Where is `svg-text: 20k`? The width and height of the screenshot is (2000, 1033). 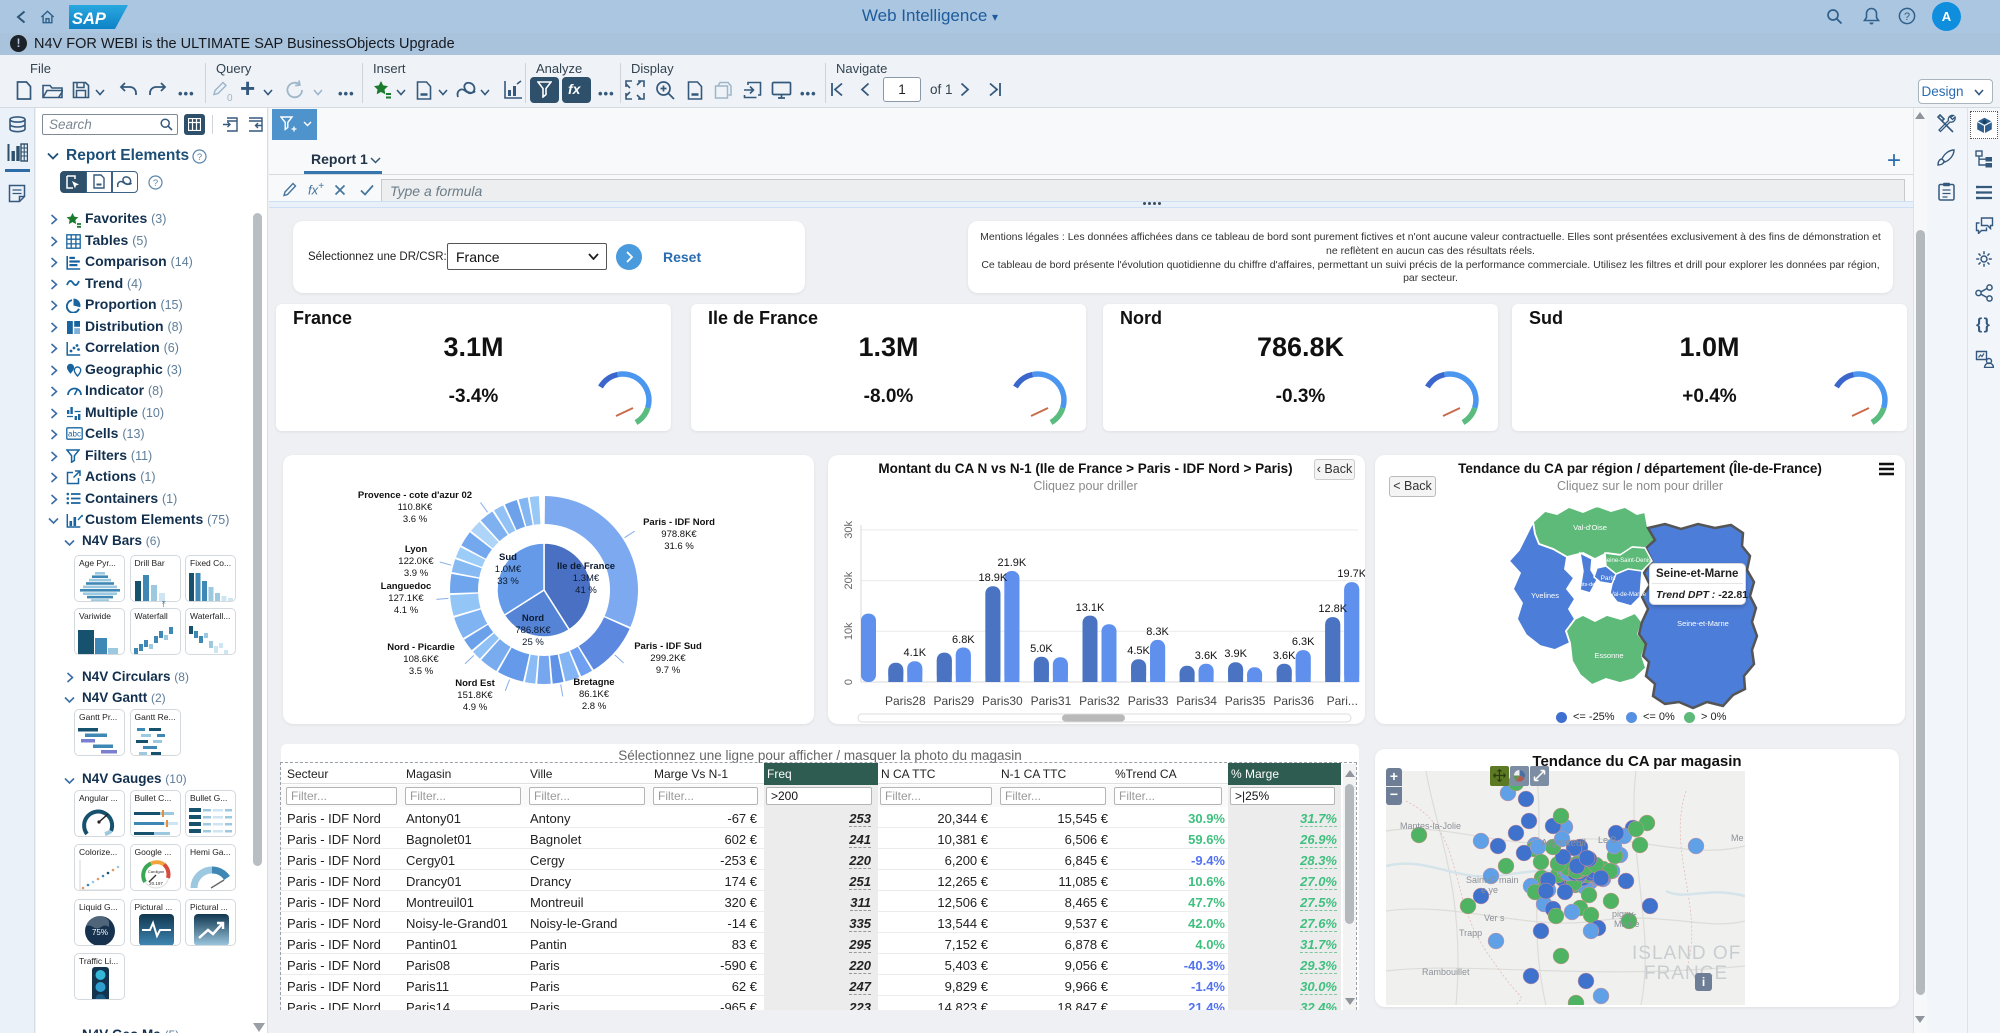
svg-text: 20k is located at coordinates (849, 580).